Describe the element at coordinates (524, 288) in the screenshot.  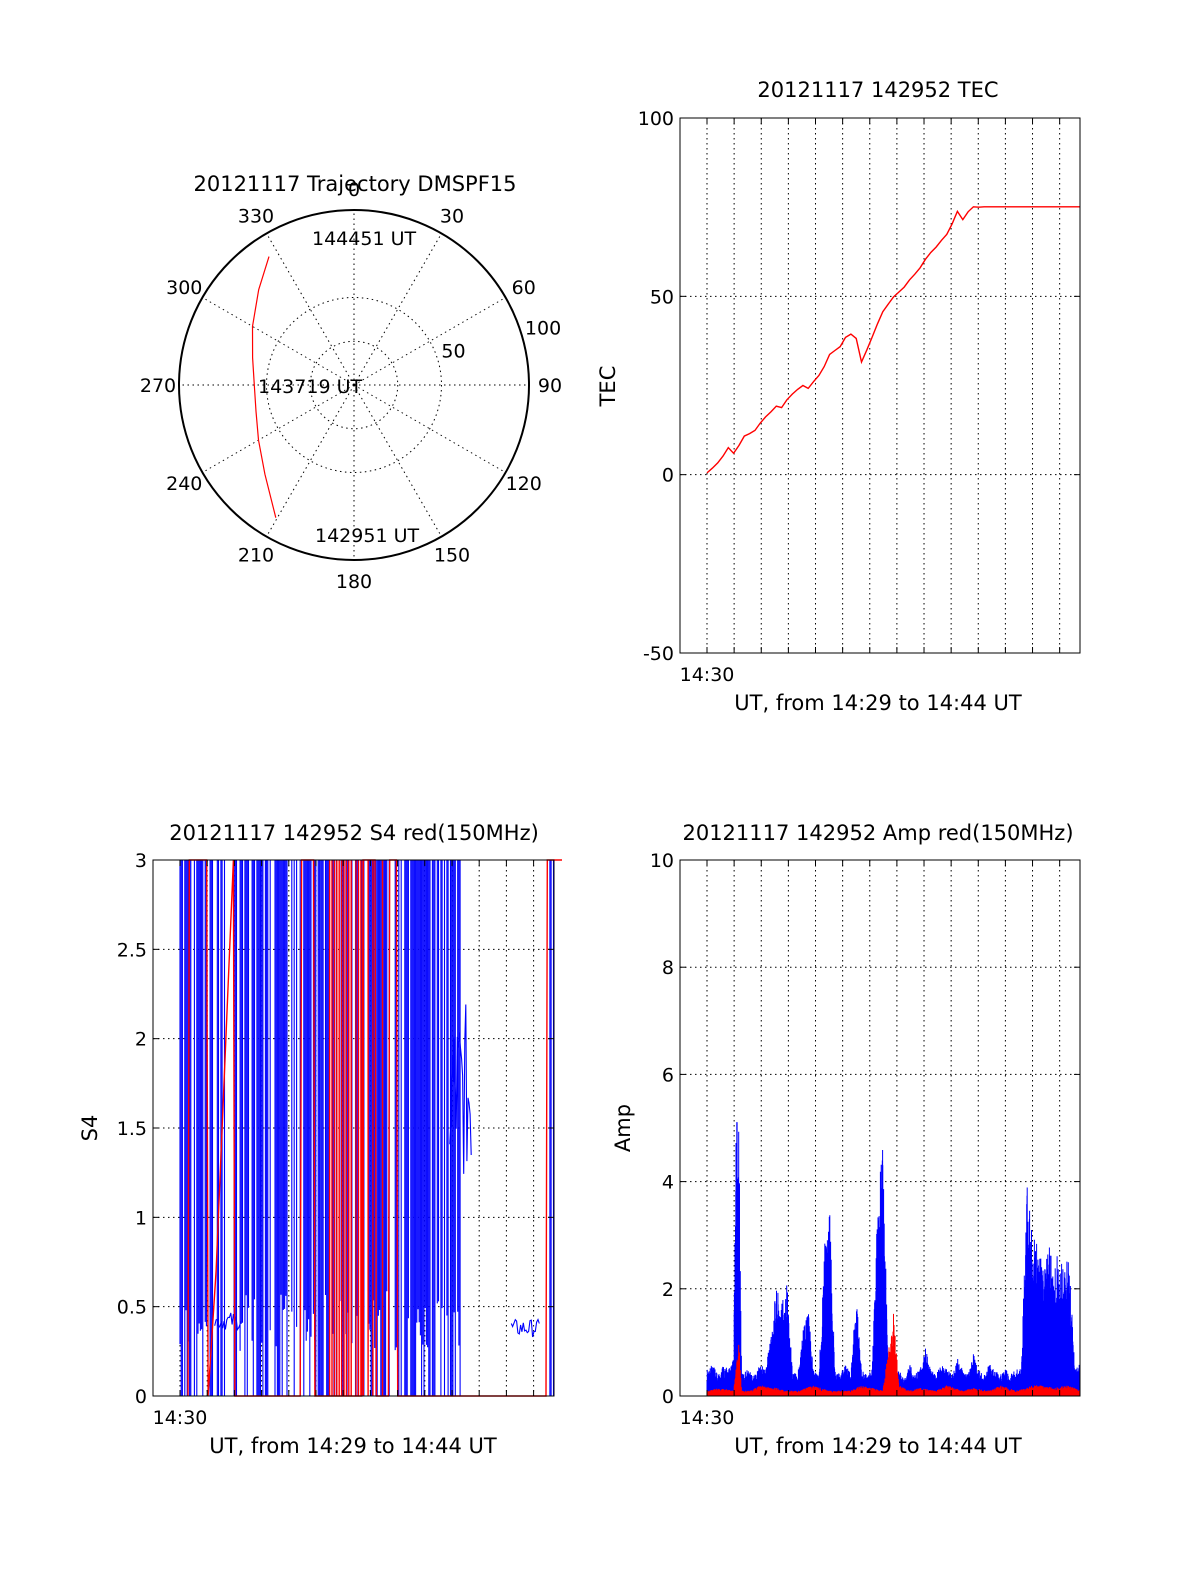
I see `polar-azimuth-label: 60` at that location.